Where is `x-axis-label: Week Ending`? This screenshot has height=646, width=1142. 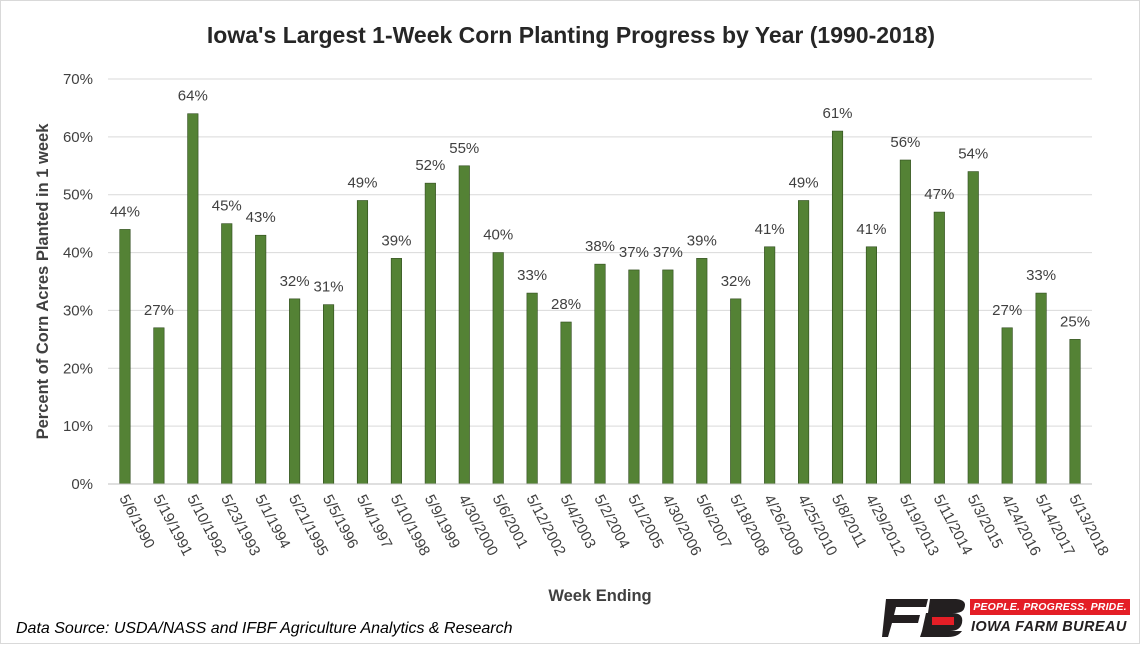
x-axis-label: Week Ending is located at coordinates (599, 596).